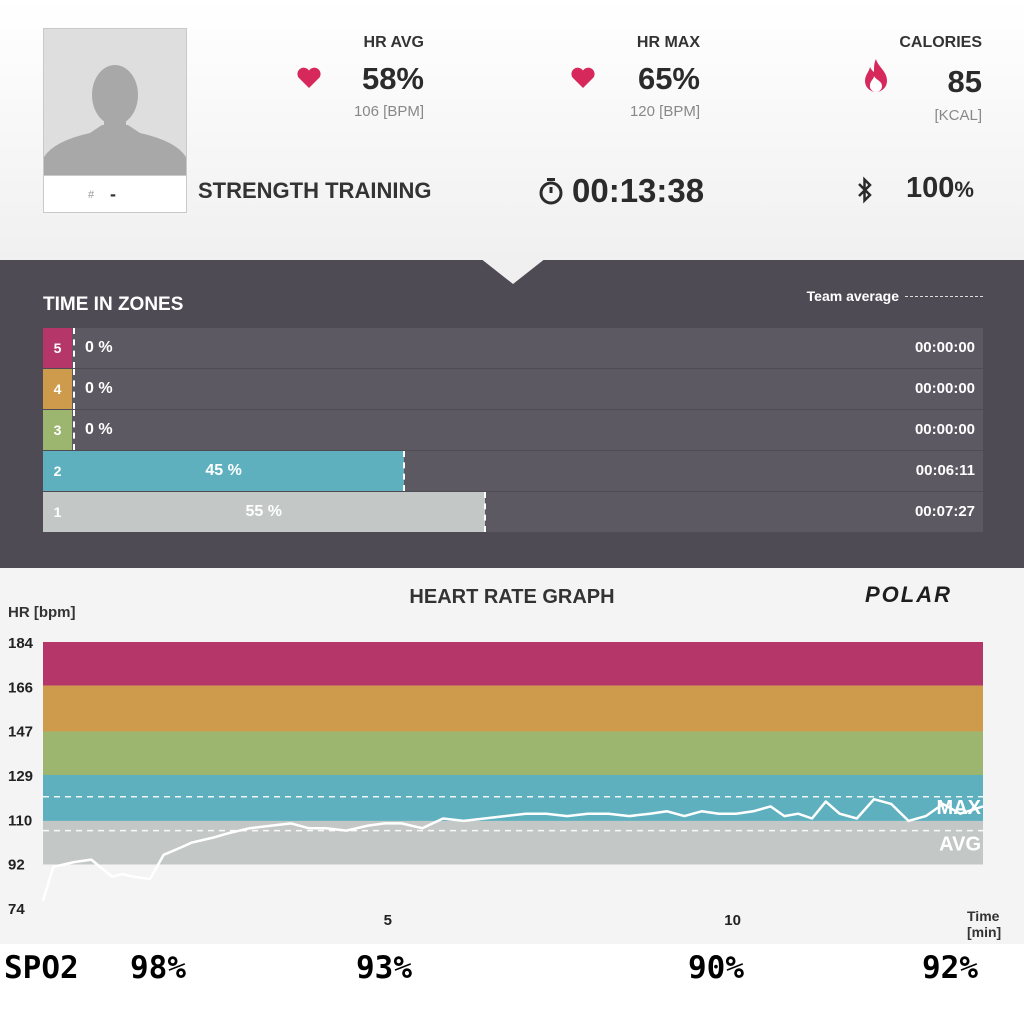 This screenshot has height=1024, width=1024. I want to click on avg-reference-label: AVG, so click(960, 845).